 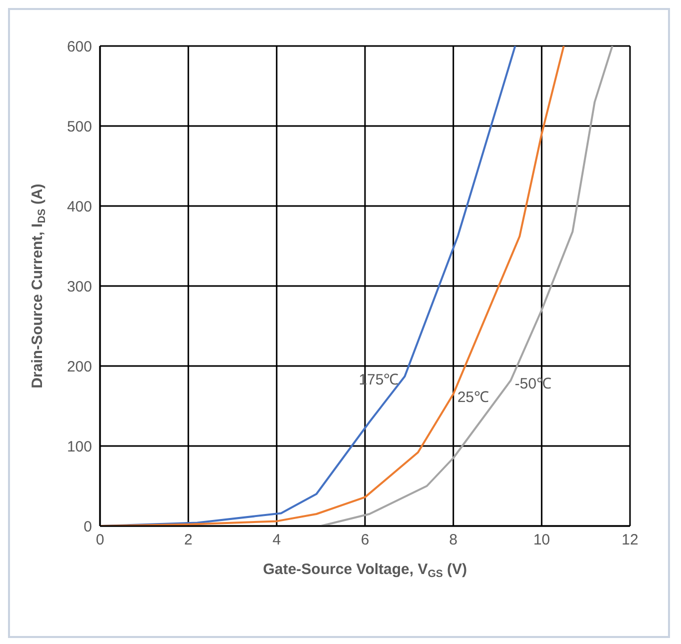 I want to click on x-tick-label: 2, so click(x=188, y=540).